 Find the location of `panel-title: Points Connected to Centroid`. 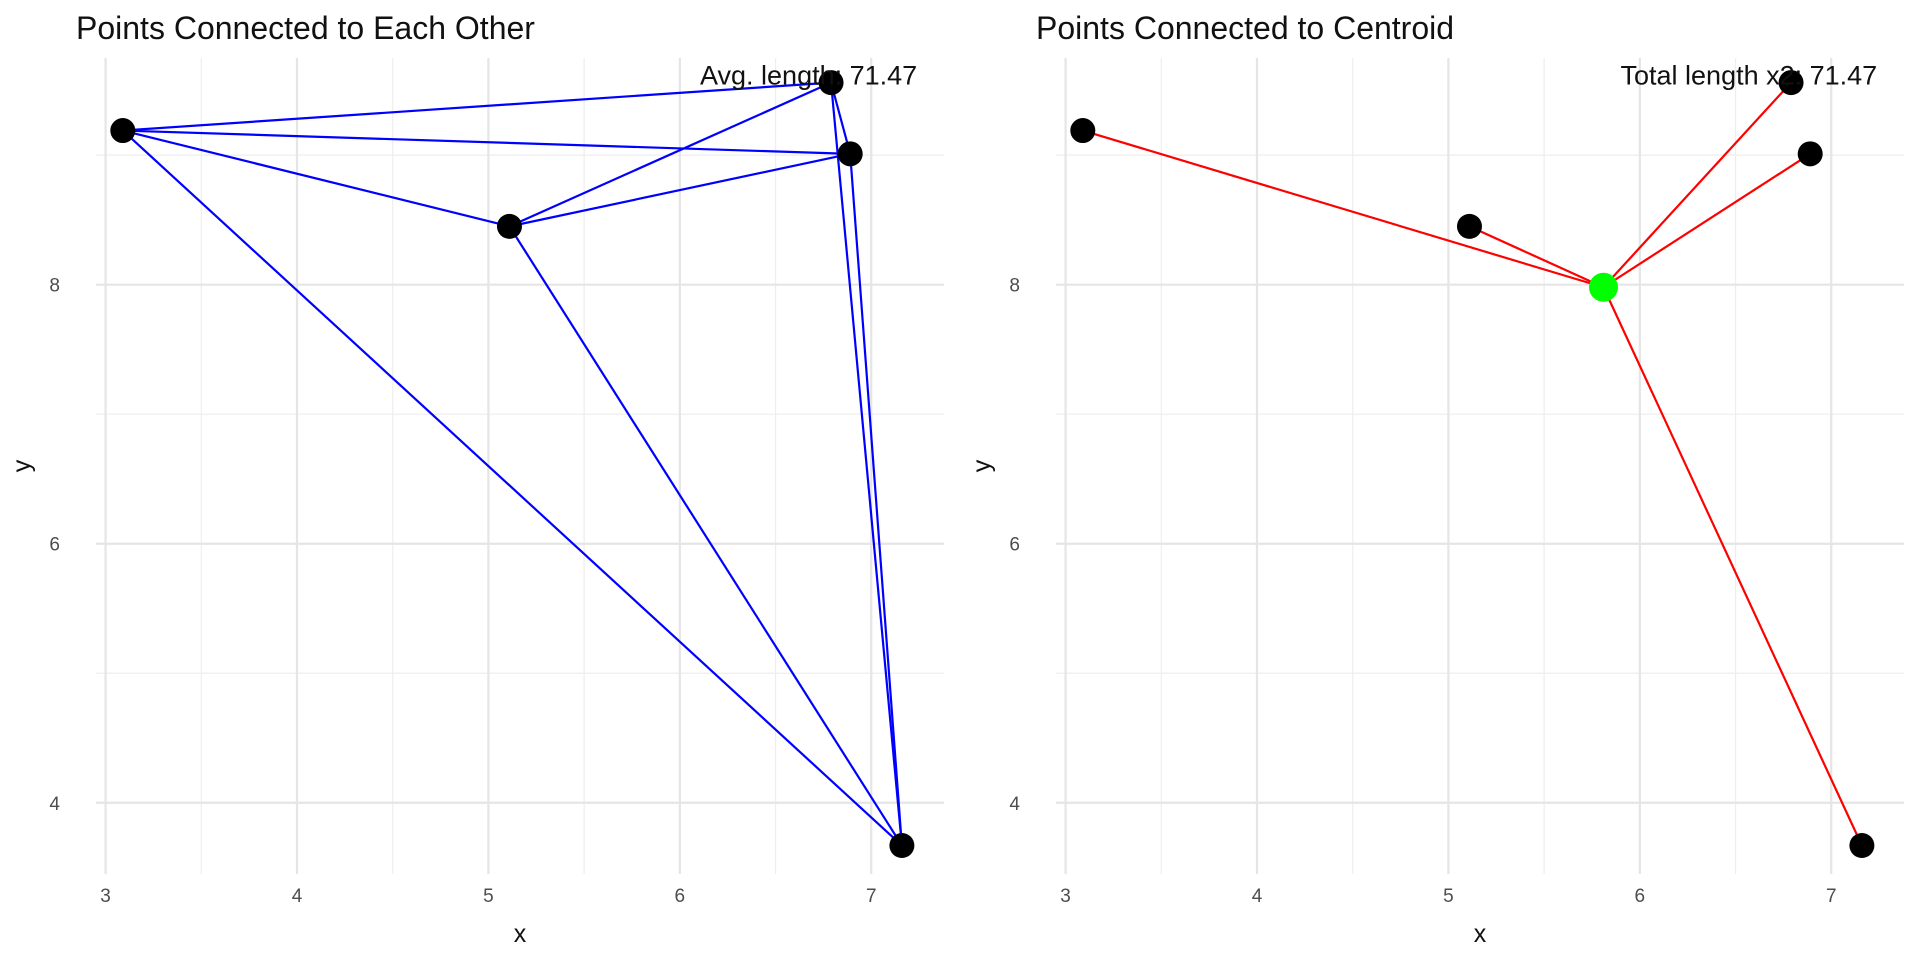

panel-title: Points Connected to Centroid is located at coordinates (1245, 28).